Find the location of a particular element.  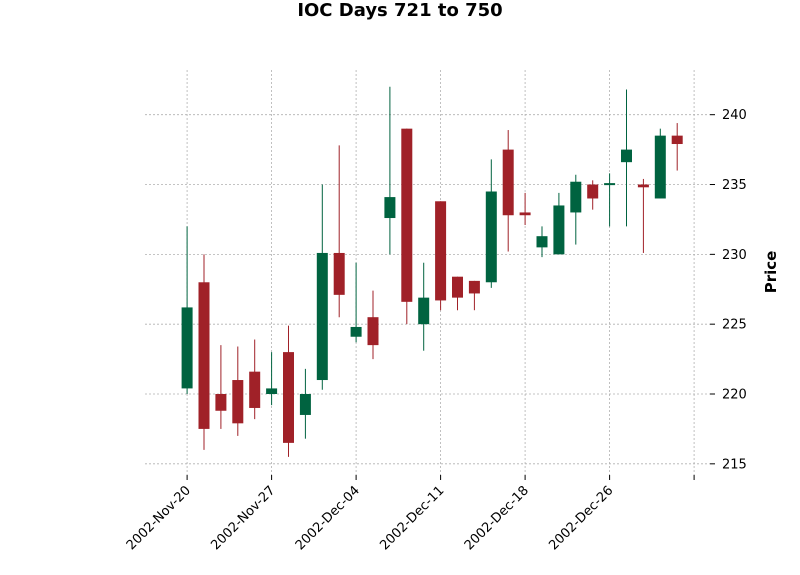

y-axis: 215 220 225 230 235 240 is located at coordinates (728, 290).